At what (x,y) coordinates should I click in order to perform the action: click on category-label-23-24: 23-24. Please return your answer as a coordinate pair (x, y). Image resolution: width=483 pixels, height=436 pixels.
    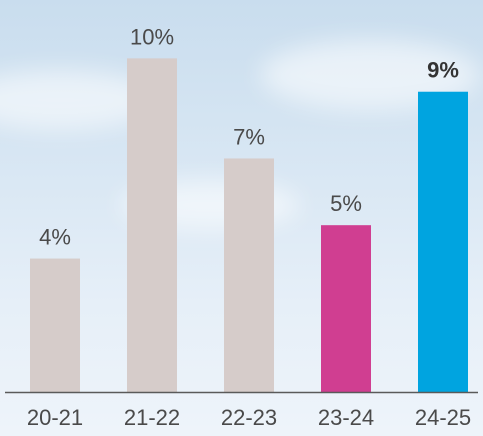
    Looking at the image, I should click on (346, 417).